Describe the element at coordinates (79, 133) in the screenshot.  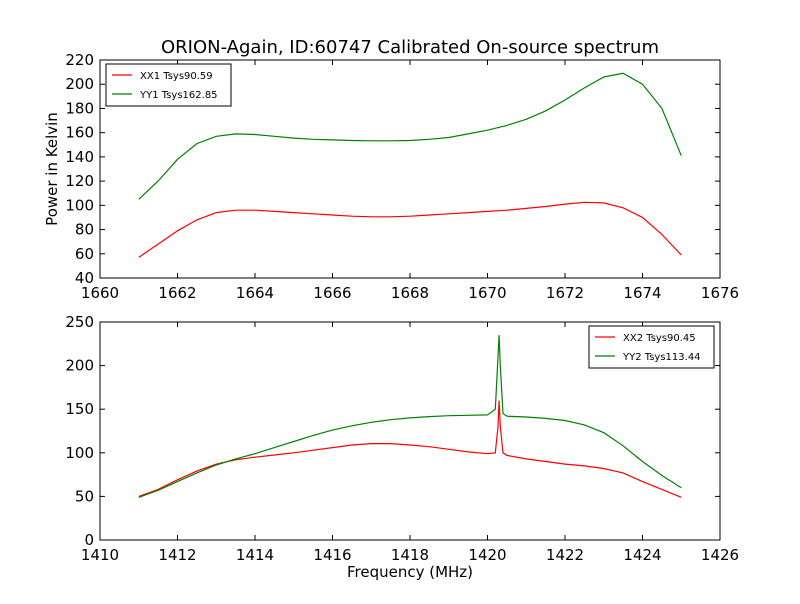
I see `y-tick-label: 160` at that location.